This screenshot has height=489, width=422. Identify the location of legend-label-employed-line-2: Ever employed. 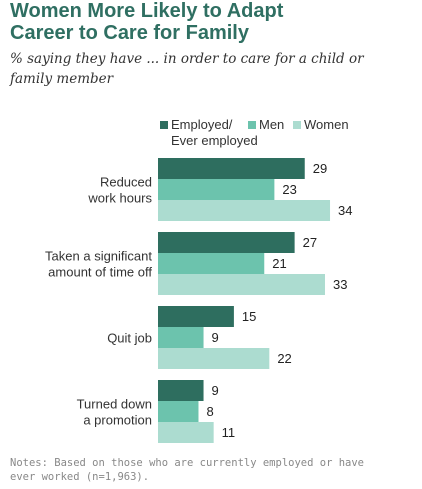
(214, 140).